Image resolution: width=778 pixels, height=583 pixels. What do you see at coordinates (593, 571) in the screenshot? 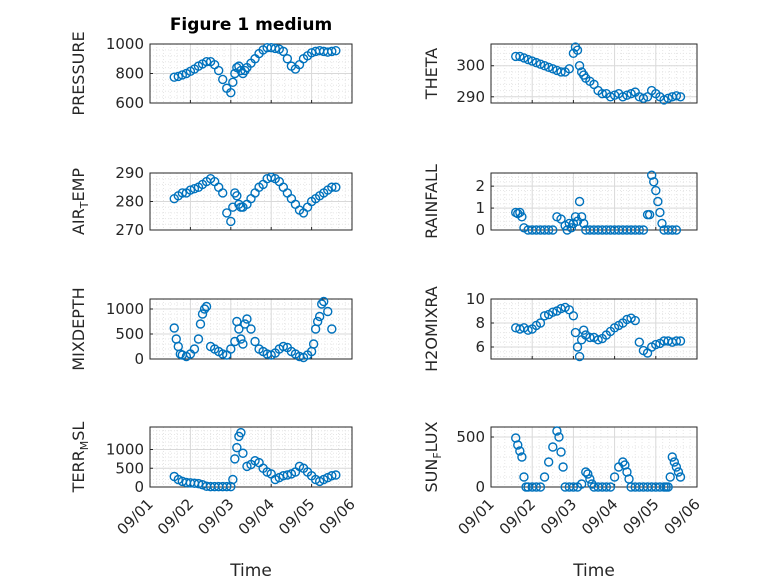
I see `x-axis-label-right: Time` at bounding box center [593, 571].